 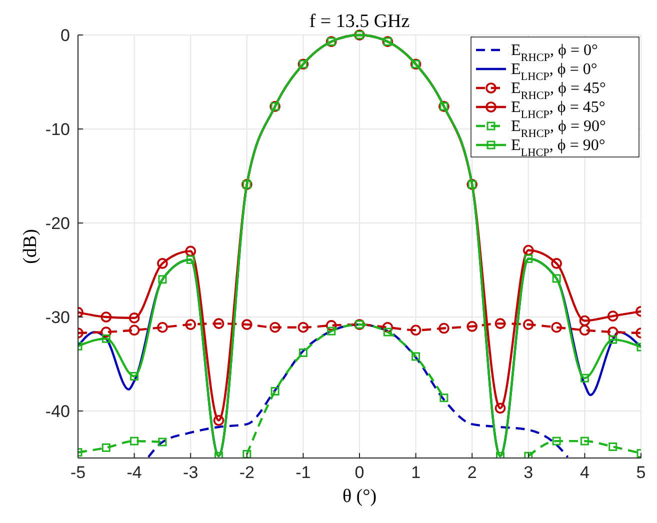 What do you see at coordinates (558, 91) in the screenshot?
I see `legend-label: E$_{RHCP}$, ϕ = 45°` at bounding box center [558, 91].